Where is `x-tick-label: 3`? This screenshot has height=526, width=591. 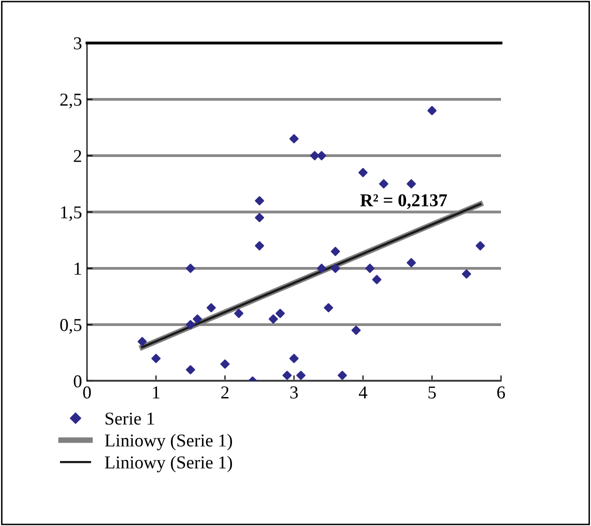 x-tick-label: 3 is located at coordinates (294, 392).